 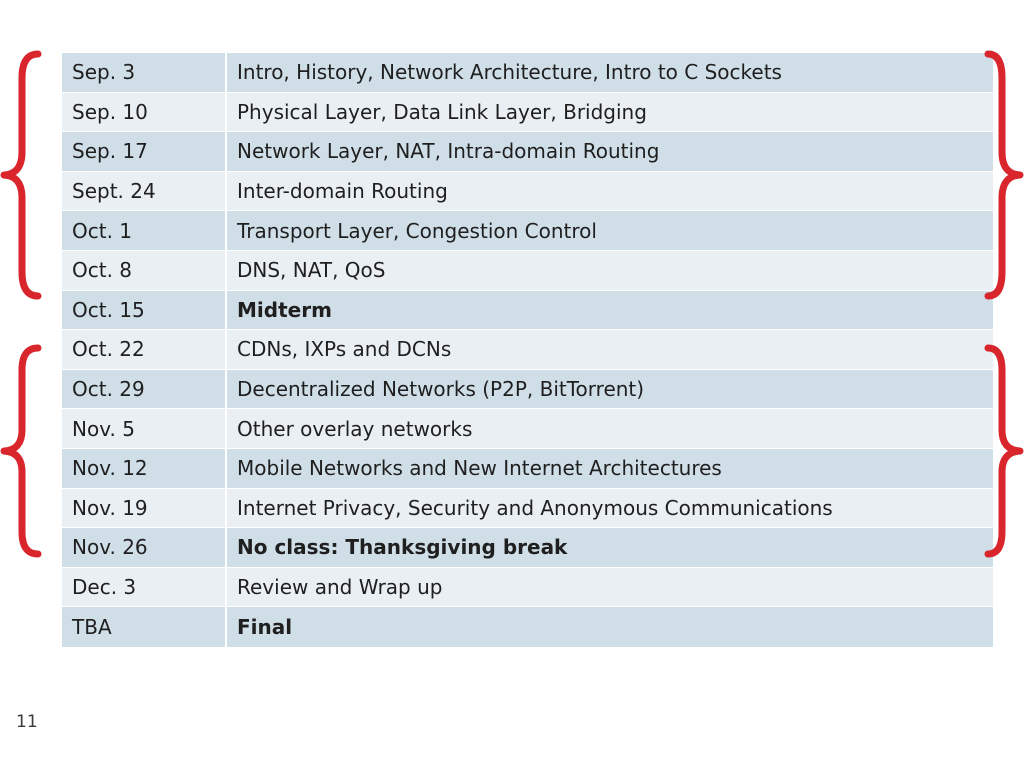 What do you see at coordinates (144, 429) in the screenshot?
I see `date-cell: Nov. 5` at bounding box center [144, 429].